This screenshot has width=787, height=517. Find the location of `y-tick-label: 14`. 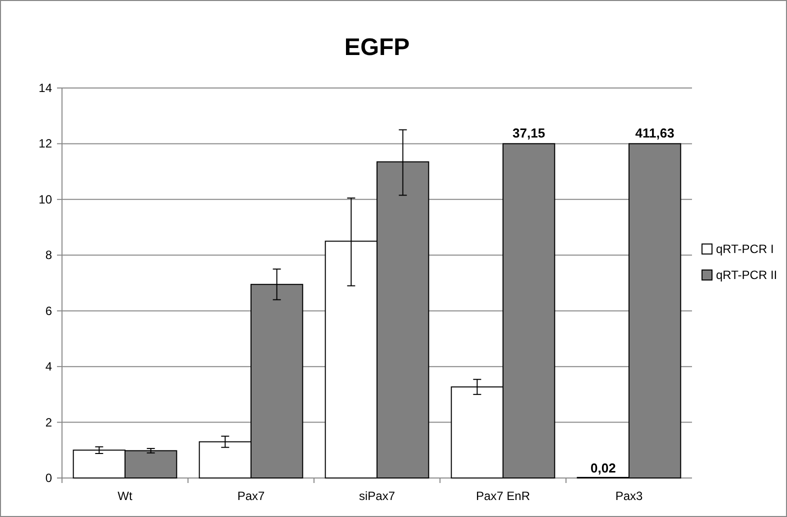

y-tick-label: 14 is located at coordinates (45, 88).